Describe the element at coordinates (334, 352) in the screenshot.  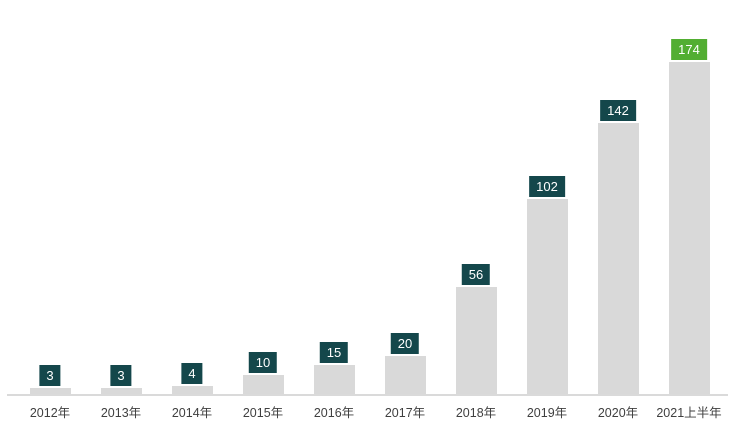
I see `bar-value-label: 15` at that location.